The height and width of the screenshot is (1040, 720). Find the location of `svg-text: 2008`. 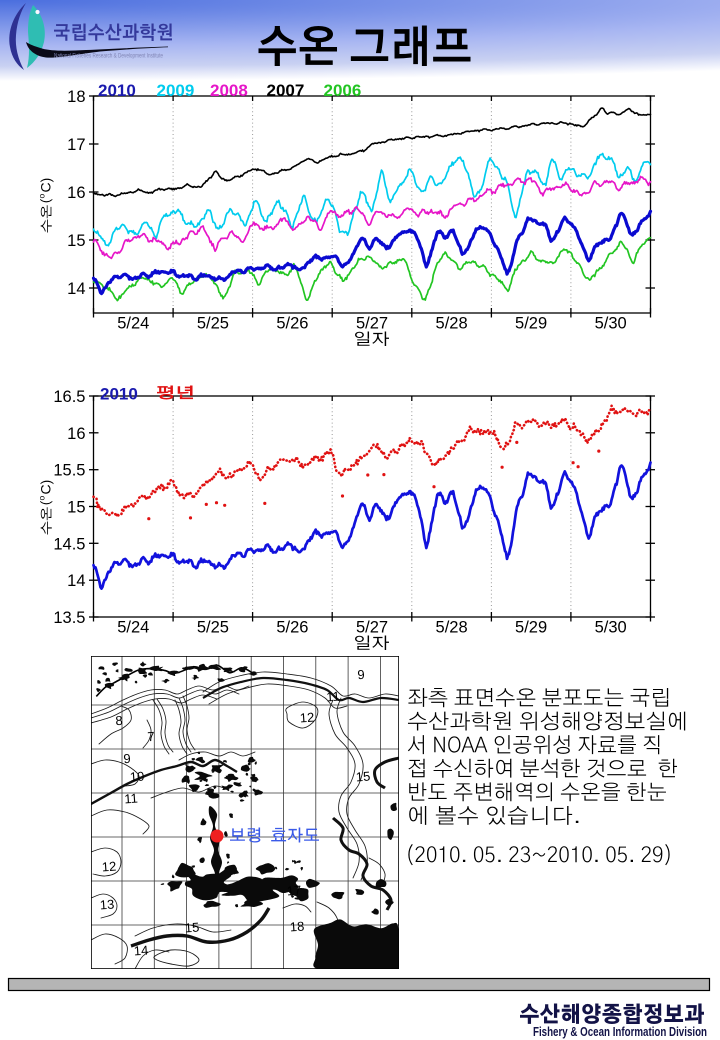

svg-text: 2008 is located at coordinates (229, 90).